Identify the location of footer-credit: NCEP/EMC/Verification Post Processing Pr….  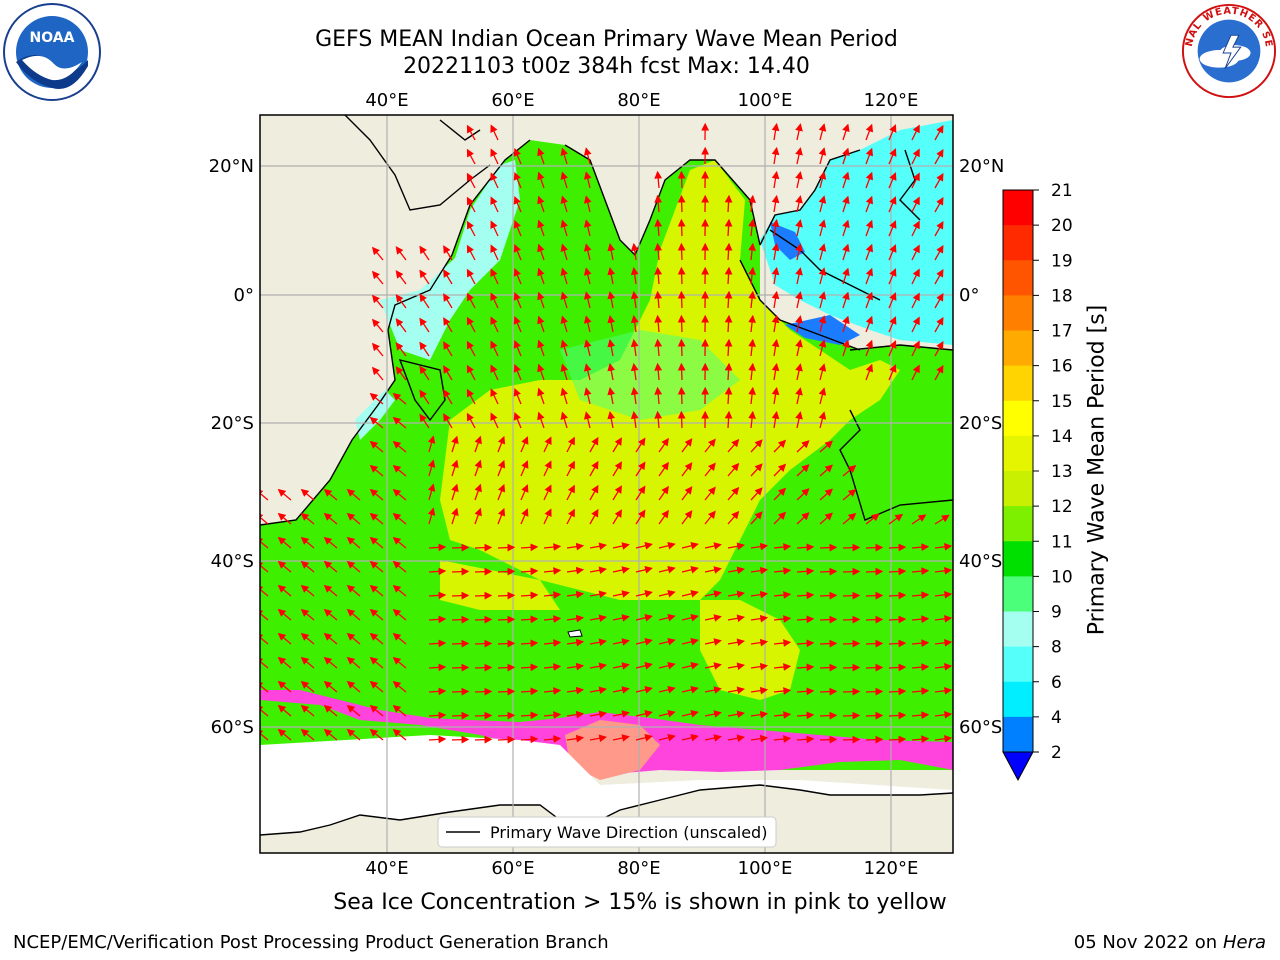
(311, 942).